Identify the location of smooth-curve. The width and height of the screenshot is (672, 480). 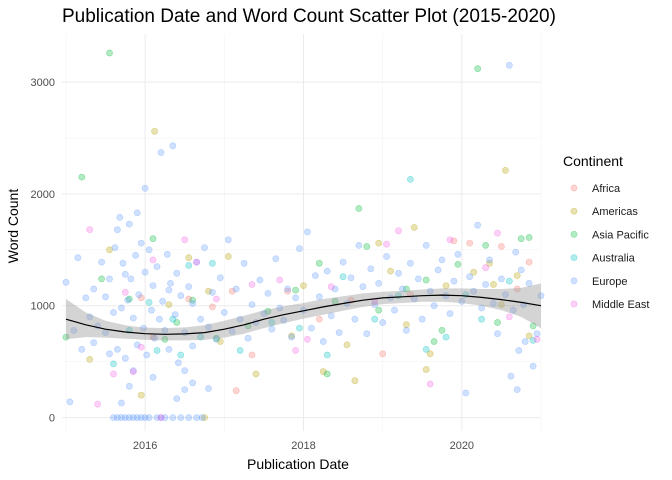
(303, 314).